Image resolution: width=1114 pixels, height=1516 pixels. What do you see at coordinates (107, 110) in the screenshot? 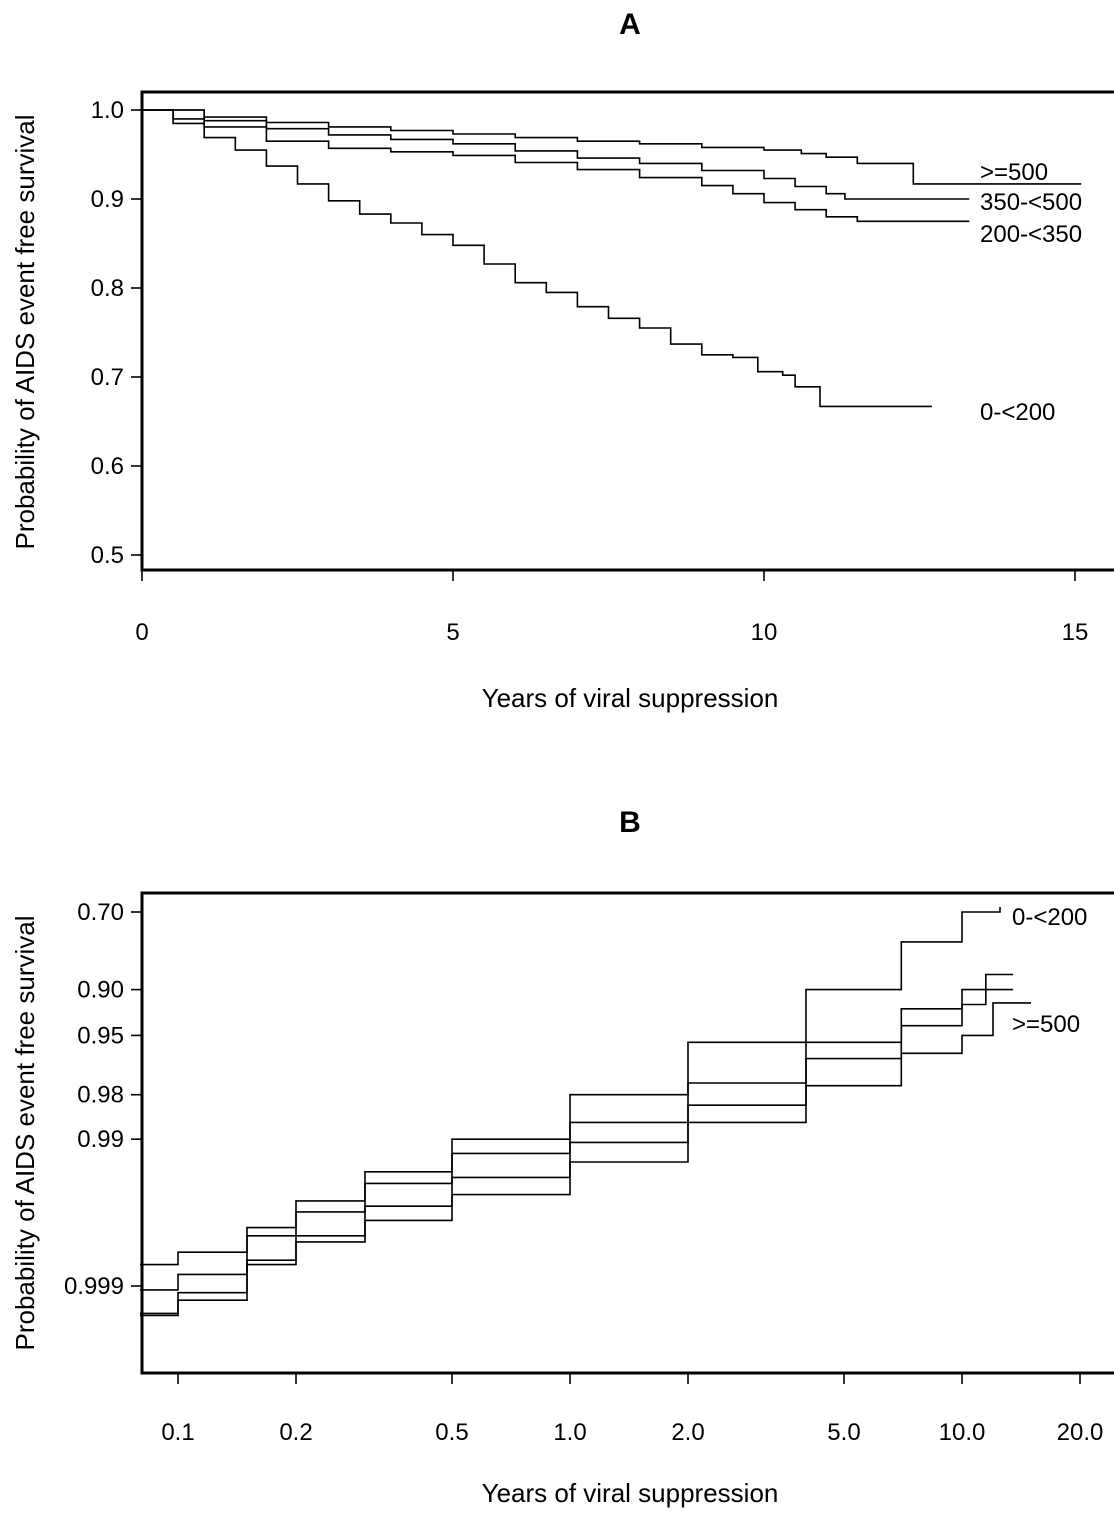
I see `panel-a-y-tick-label: 1.0` at bounding box center [107, 110].